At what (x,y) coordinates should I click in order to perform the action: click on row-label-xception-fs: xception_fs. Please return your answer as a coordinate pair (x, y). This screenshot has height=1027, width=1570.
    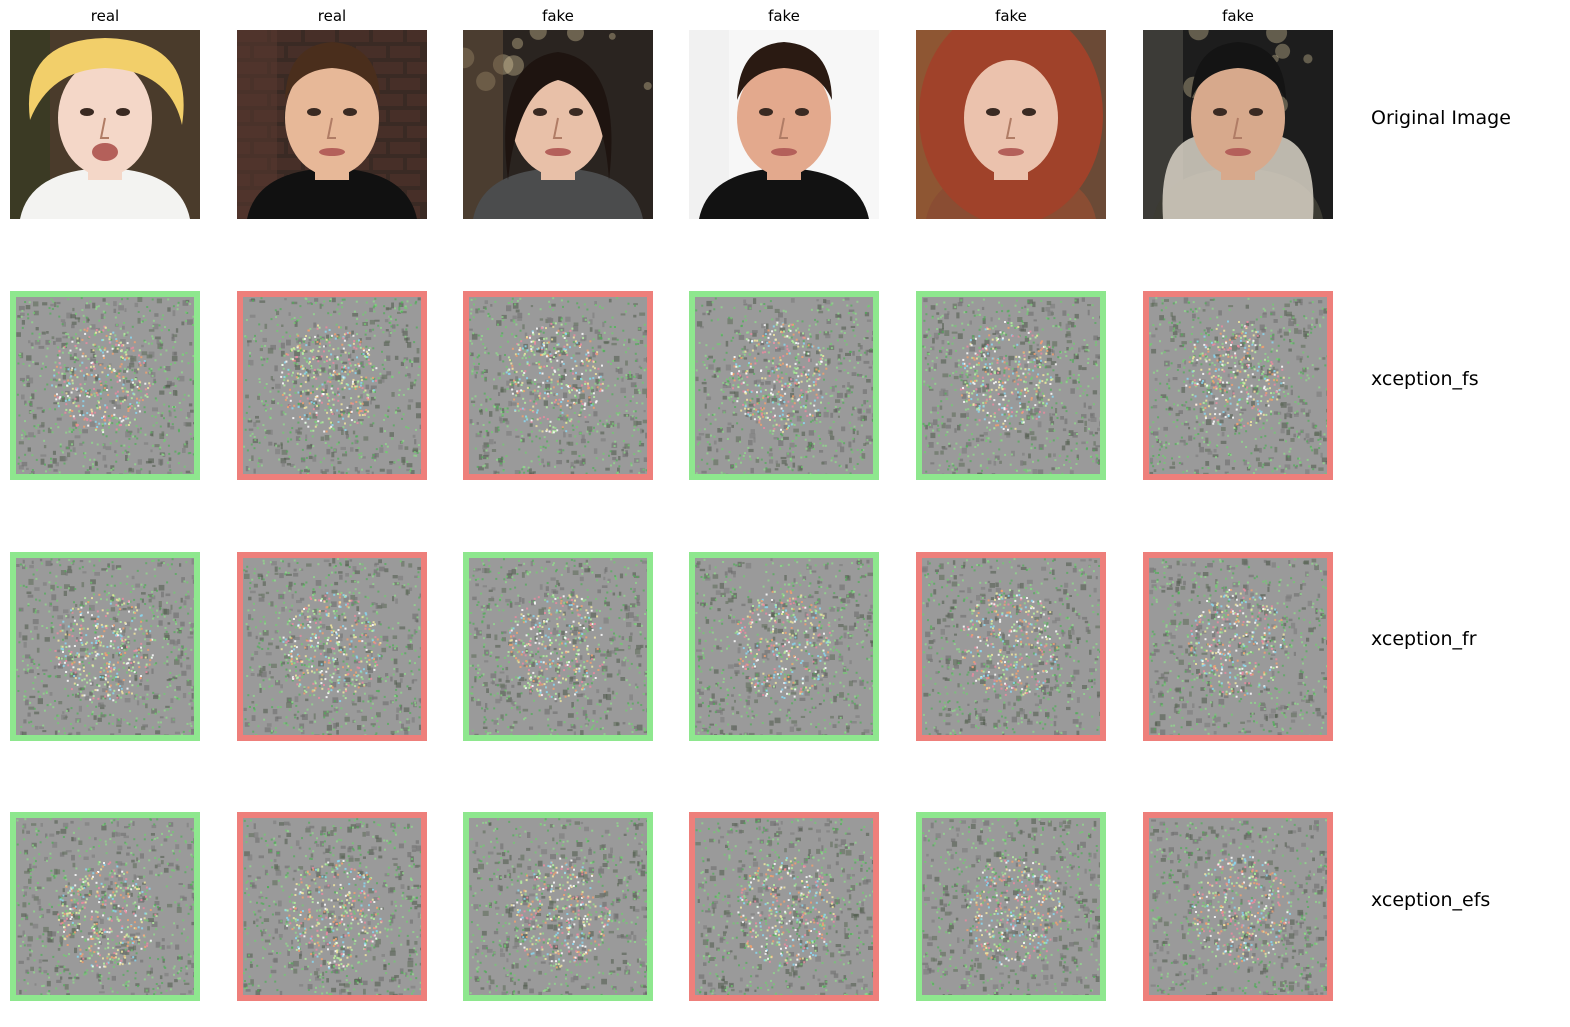
    Looking at the image, I should click on (1425, 379).